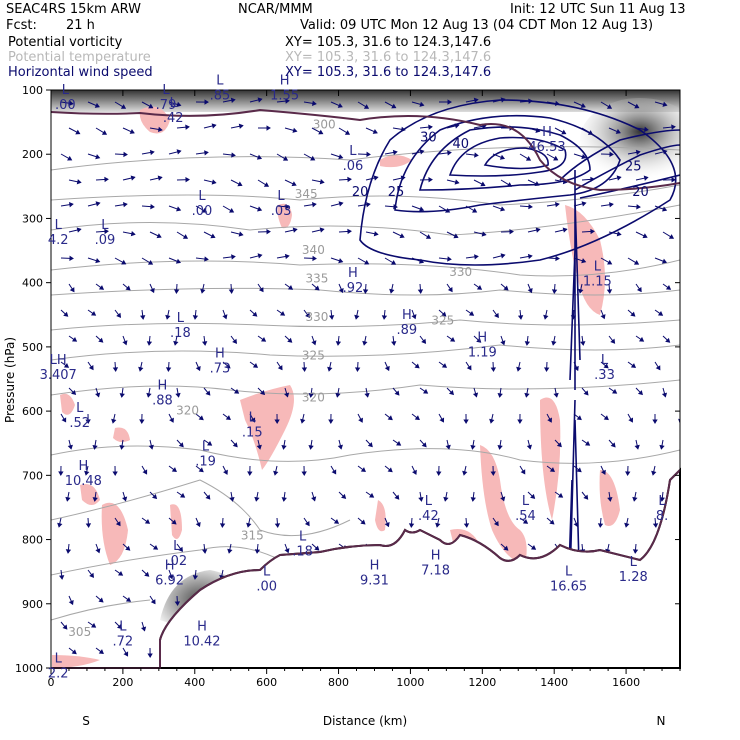  What do you see at coordinates (65, 105) in the screenshot?
I see `pv-extremum-value: .00` at bounding box center [65, 105].